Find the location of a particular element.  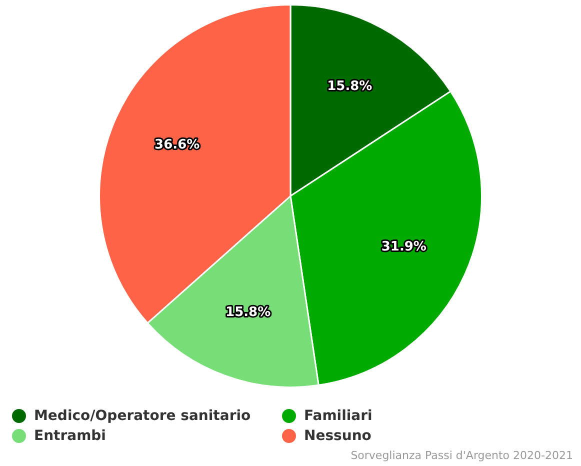

data-label: 31.9% is located at coordinates (403, 246).